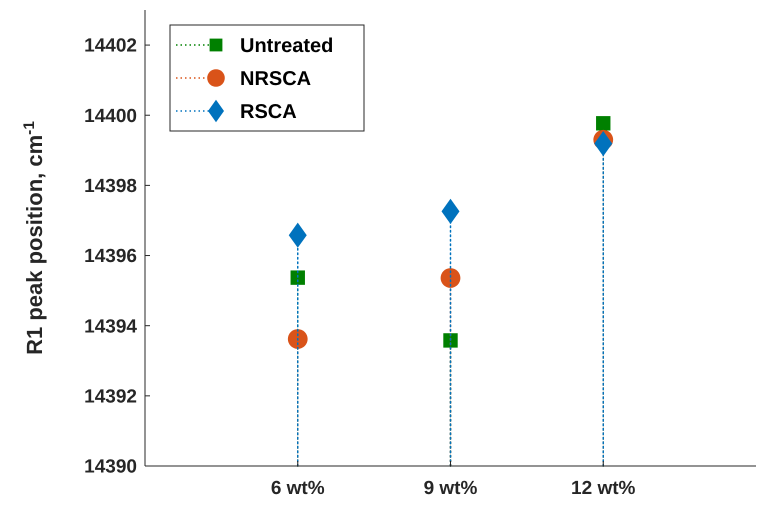 The image size is (764, 509). Describe the element at coordinates (276, 79) in the screenshot. I see `legend-label: NRSCA` at that location.